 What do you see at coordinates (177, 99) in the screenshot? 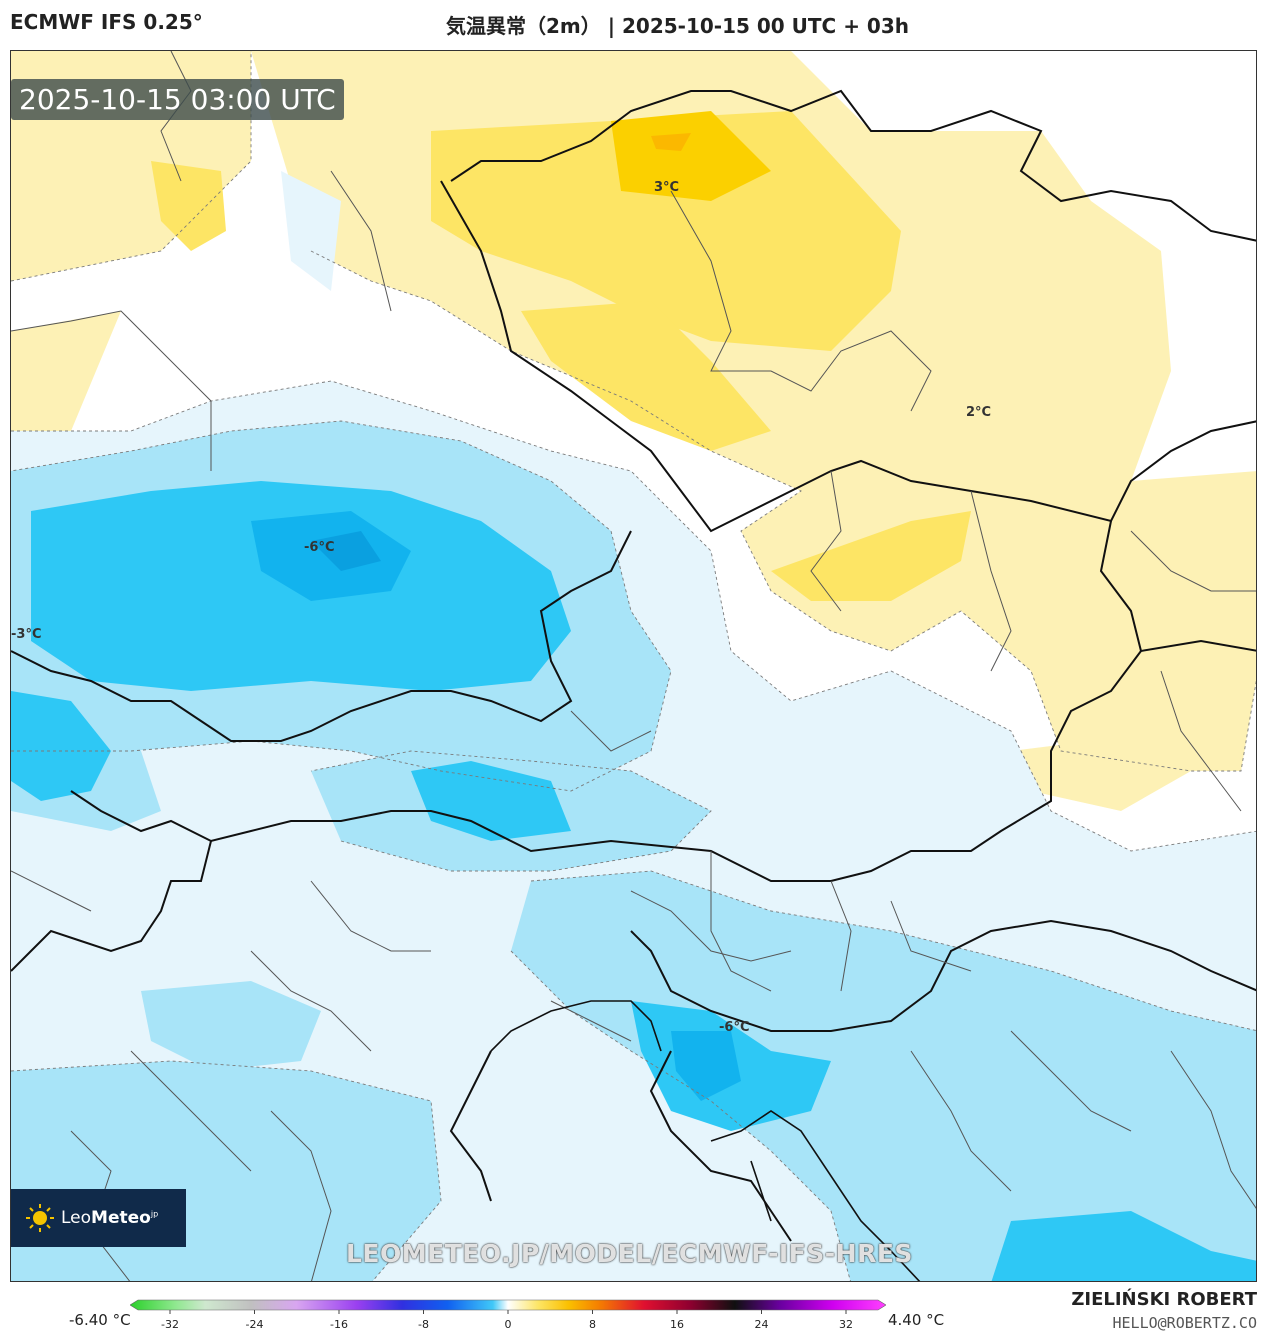
I see `valid-time-label: 2025-10-15 03:00 UTC` at bounding box center [177, 99].